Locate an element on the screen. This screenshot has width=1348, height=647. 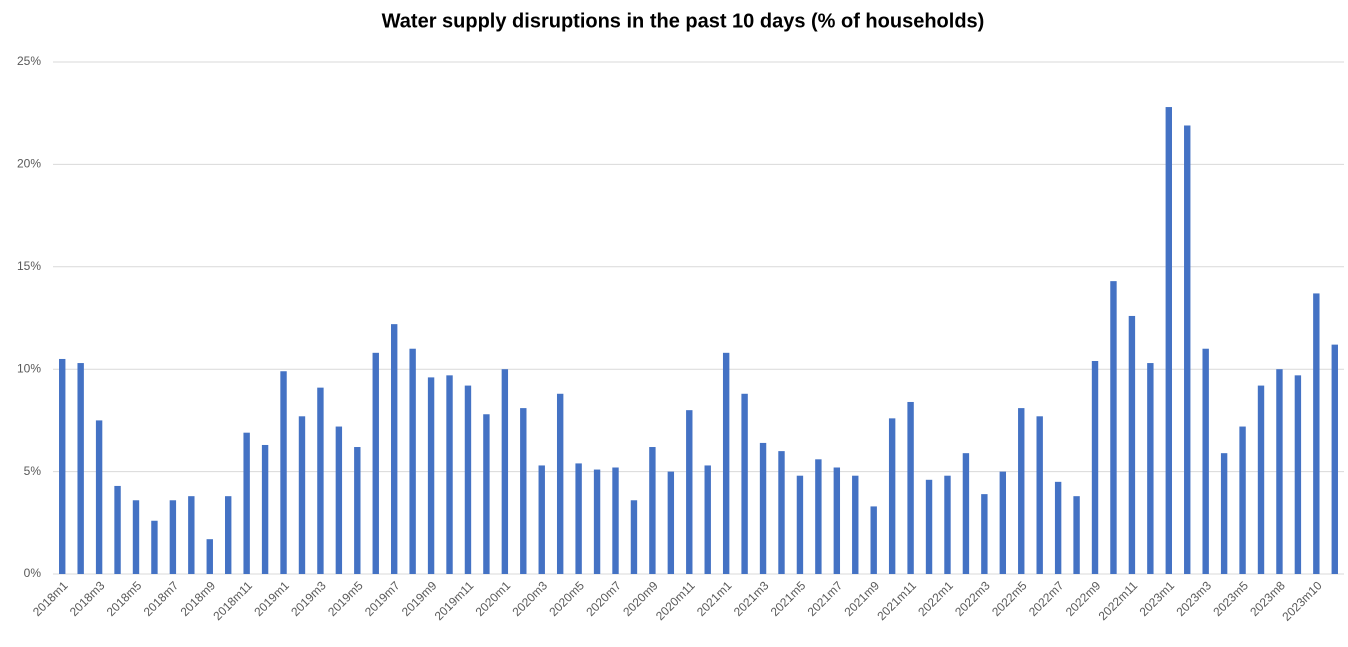
x-tick-label: 2018m11 is located at coordinates (232, 600).